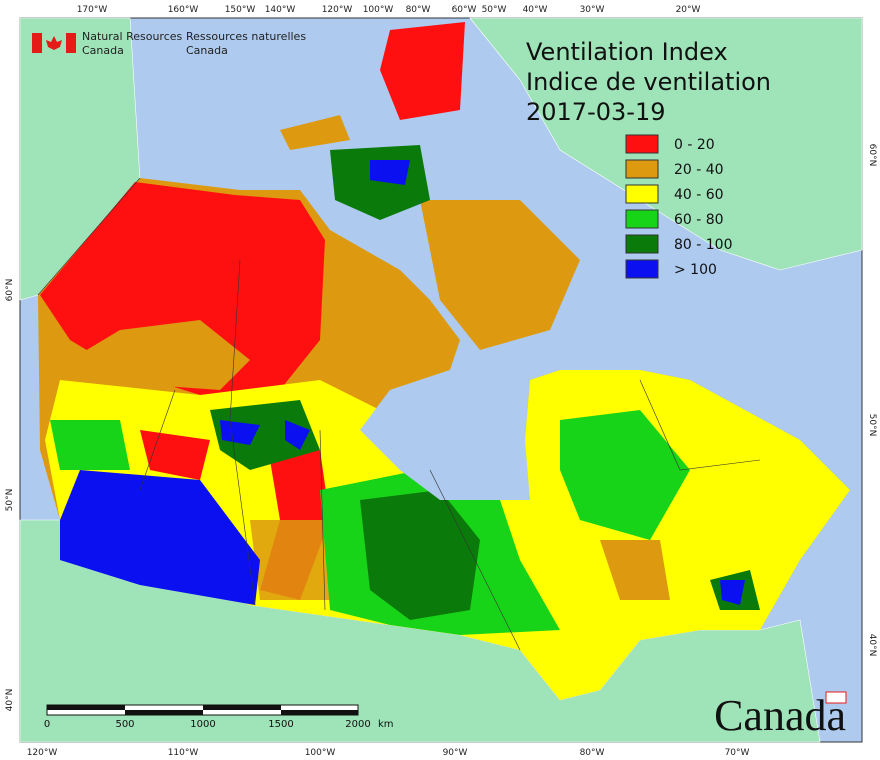  What do you see at coordinates (494, 10) in the screenshot?
I see `graticule-label: 50°W` at bounding box center [494, 10].